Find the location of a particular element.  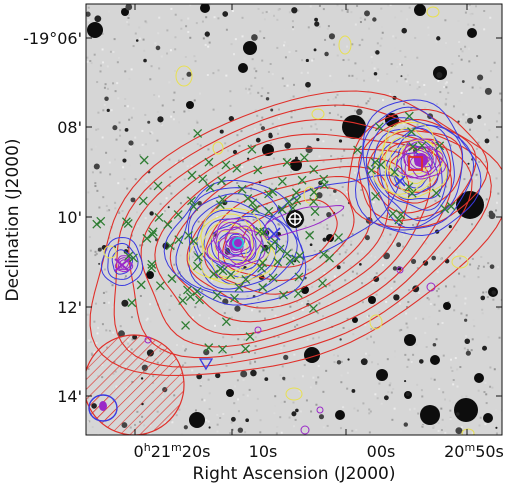

x-axis-title: Right Ascension (J2000) is located at coordinates (294, 474).